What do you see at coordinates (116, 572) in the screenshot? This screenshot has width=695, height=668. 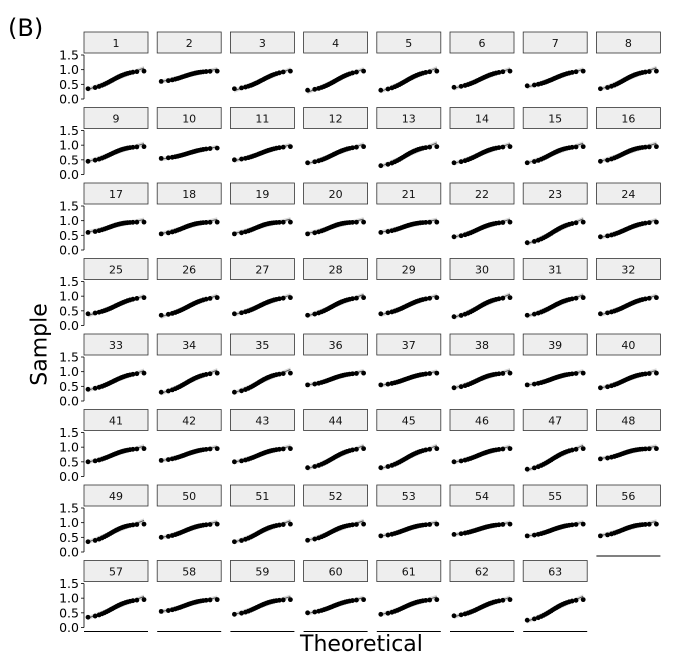 I see `facet-label: 57` at bounding box center [116, 572].